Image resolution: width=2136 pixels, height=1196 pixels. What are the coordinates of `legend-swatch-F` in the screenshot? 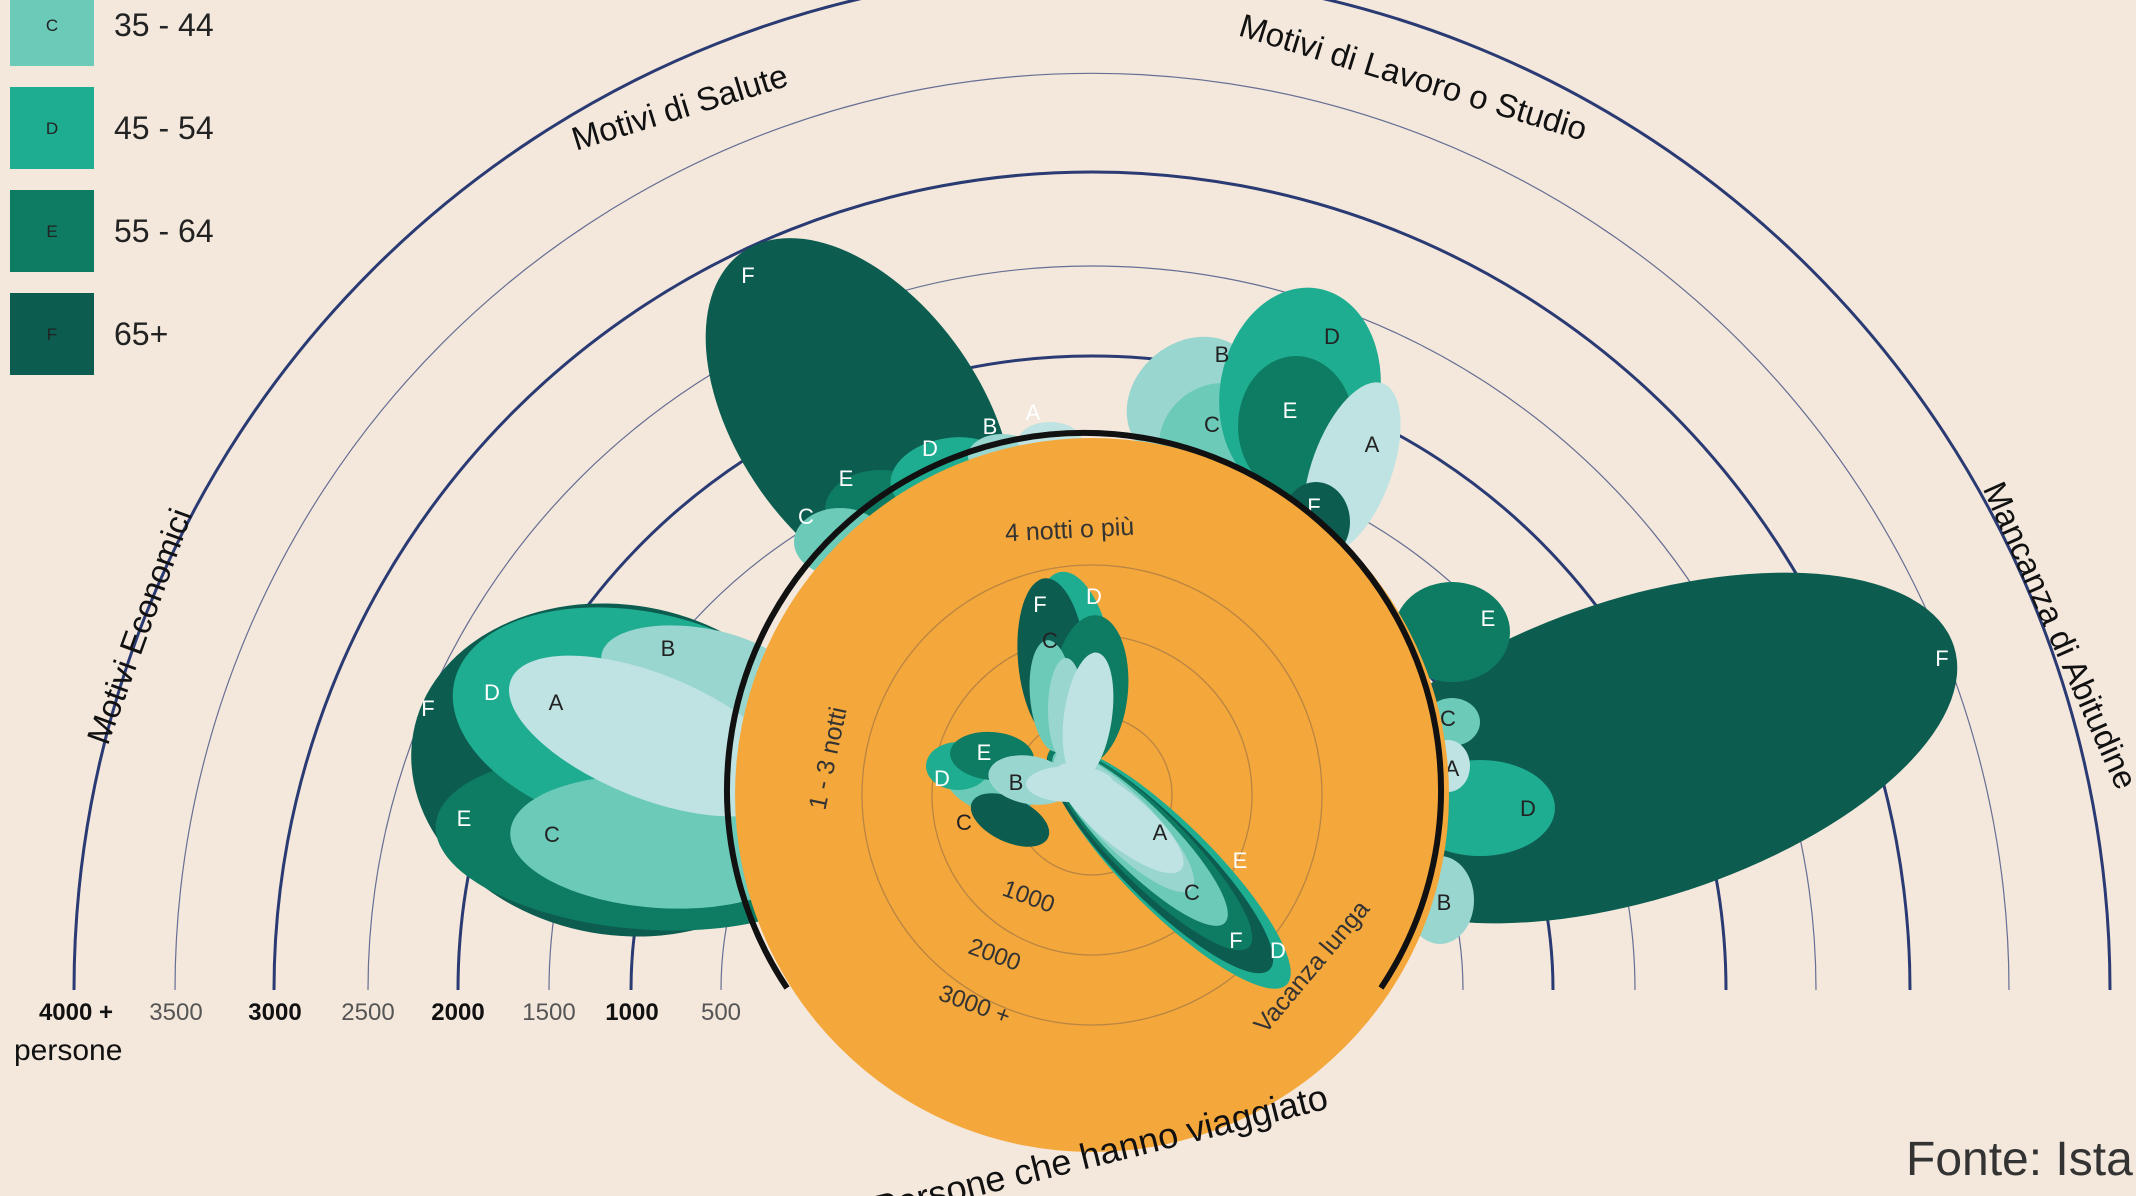 It's located at (52, 334).